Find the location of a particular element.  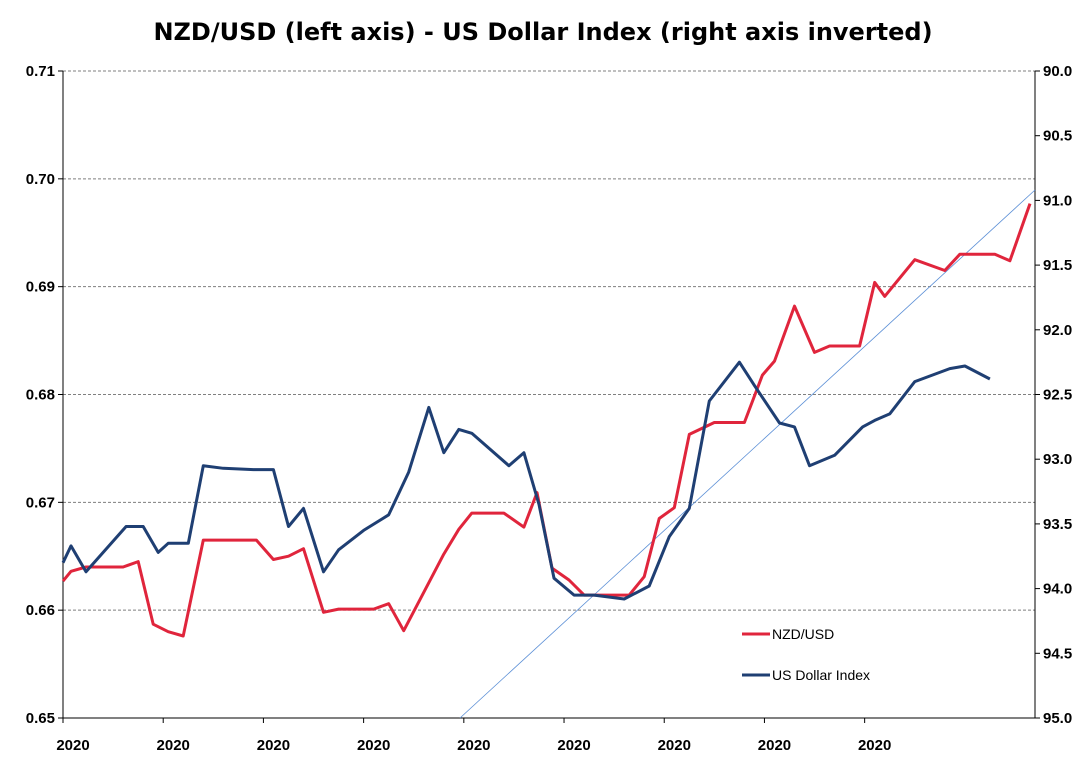

right-tick-label: 91.0 is located at coordinates (1057, 200).